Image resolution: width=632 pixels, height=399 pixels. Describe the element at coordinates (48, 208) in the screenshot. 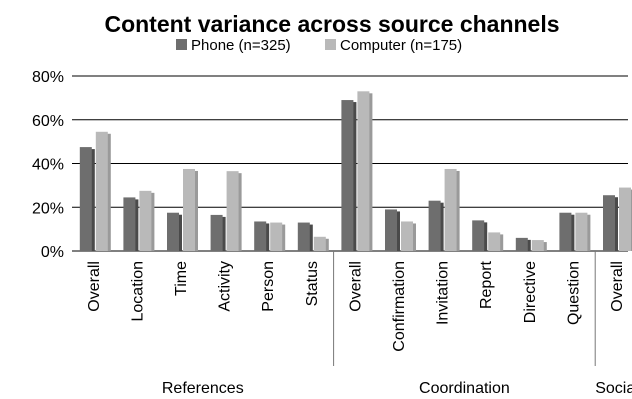

I see `y-tick-label: 20%` at that location.